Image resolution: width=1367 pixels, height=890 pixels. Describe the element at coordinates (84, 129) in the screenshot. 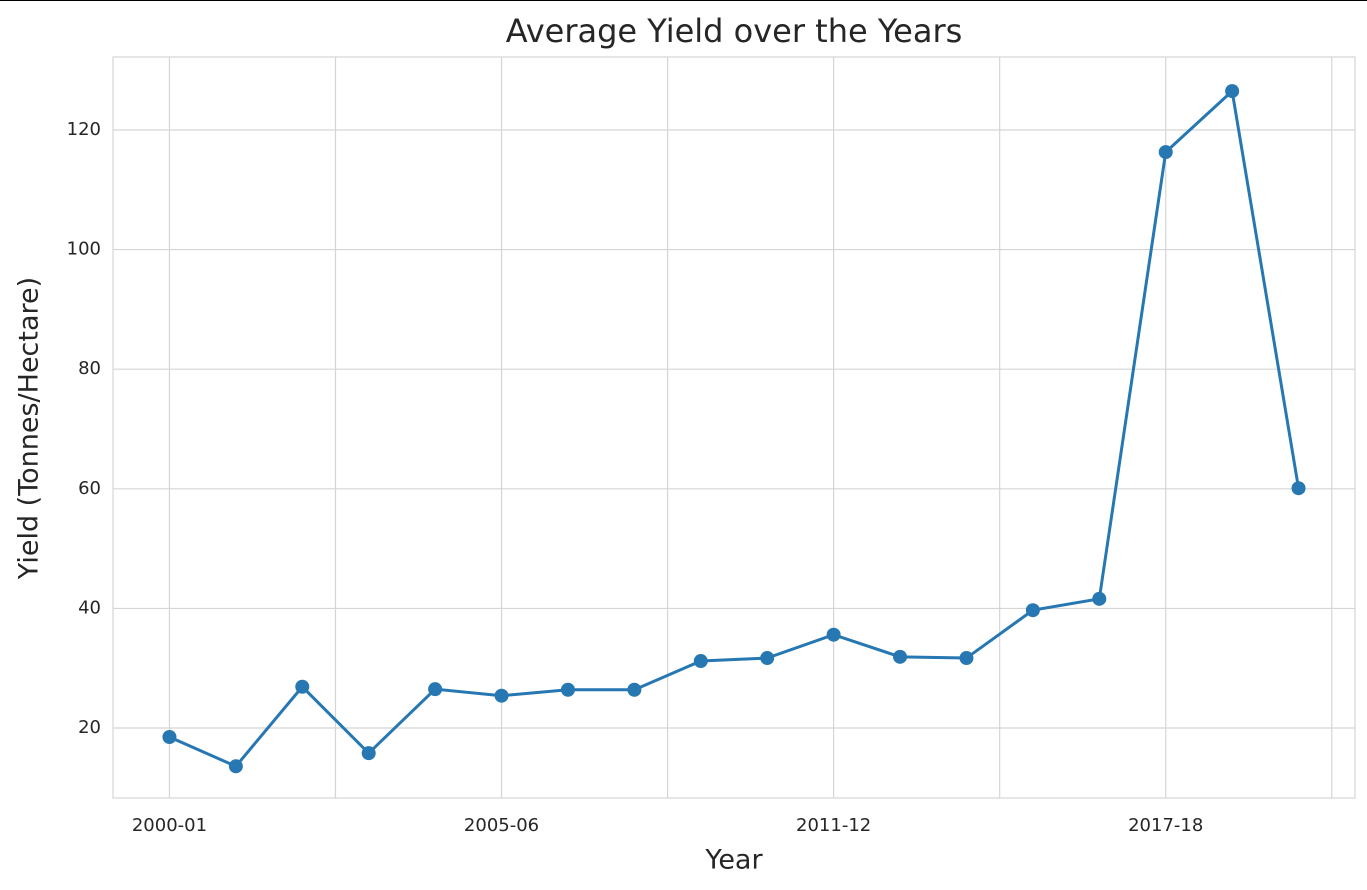

I see `y-tick-label: 120` at that location.